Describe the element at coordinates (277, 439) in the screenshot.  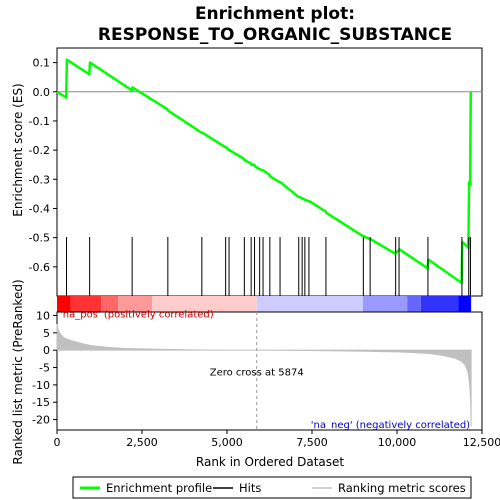
I see `x-axis: 0 2,500 5,000 7,500 10,000 12,500` at that location.